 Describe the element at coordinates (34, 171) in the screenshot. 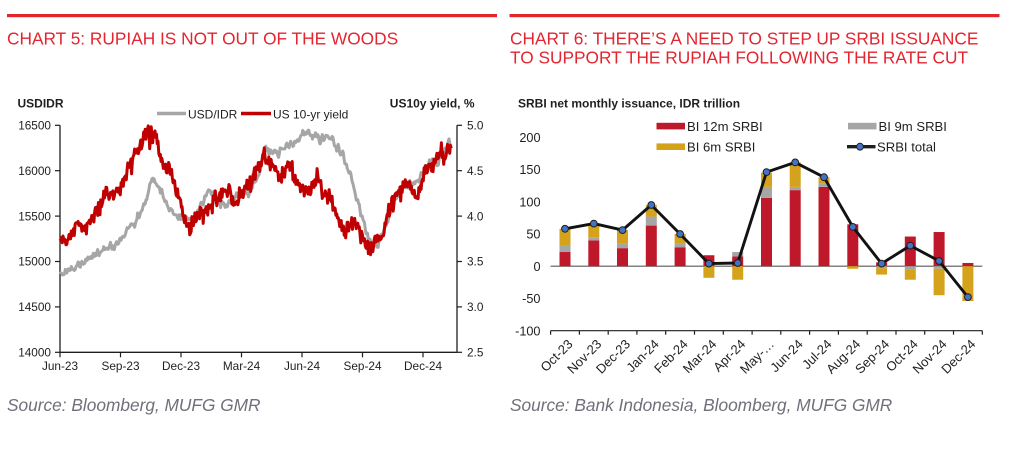

I see `svg-text: 16000` at that location.